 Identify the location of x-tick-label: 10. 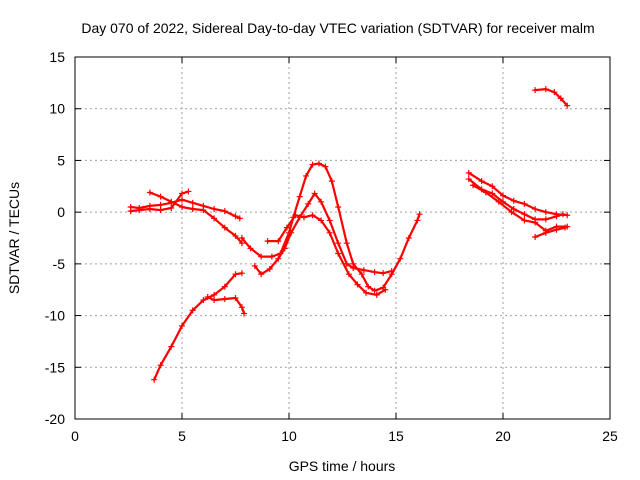
(289, 436).